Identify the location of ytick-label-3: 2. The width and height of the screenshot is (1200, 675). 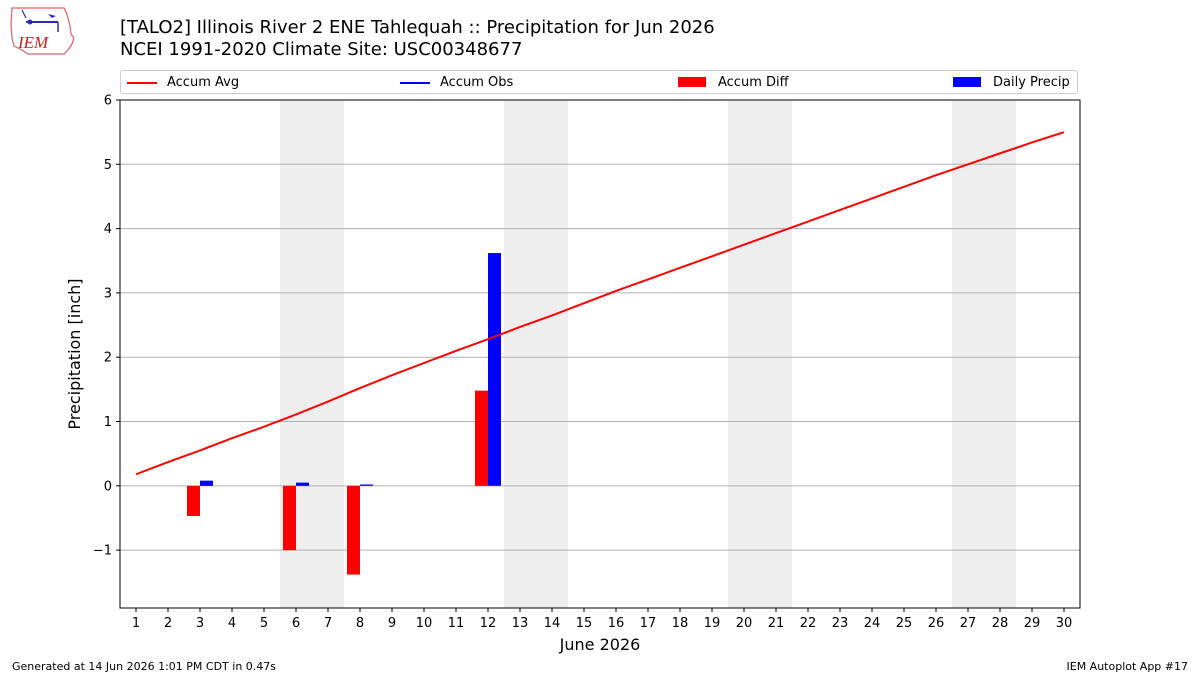
(108, 358).